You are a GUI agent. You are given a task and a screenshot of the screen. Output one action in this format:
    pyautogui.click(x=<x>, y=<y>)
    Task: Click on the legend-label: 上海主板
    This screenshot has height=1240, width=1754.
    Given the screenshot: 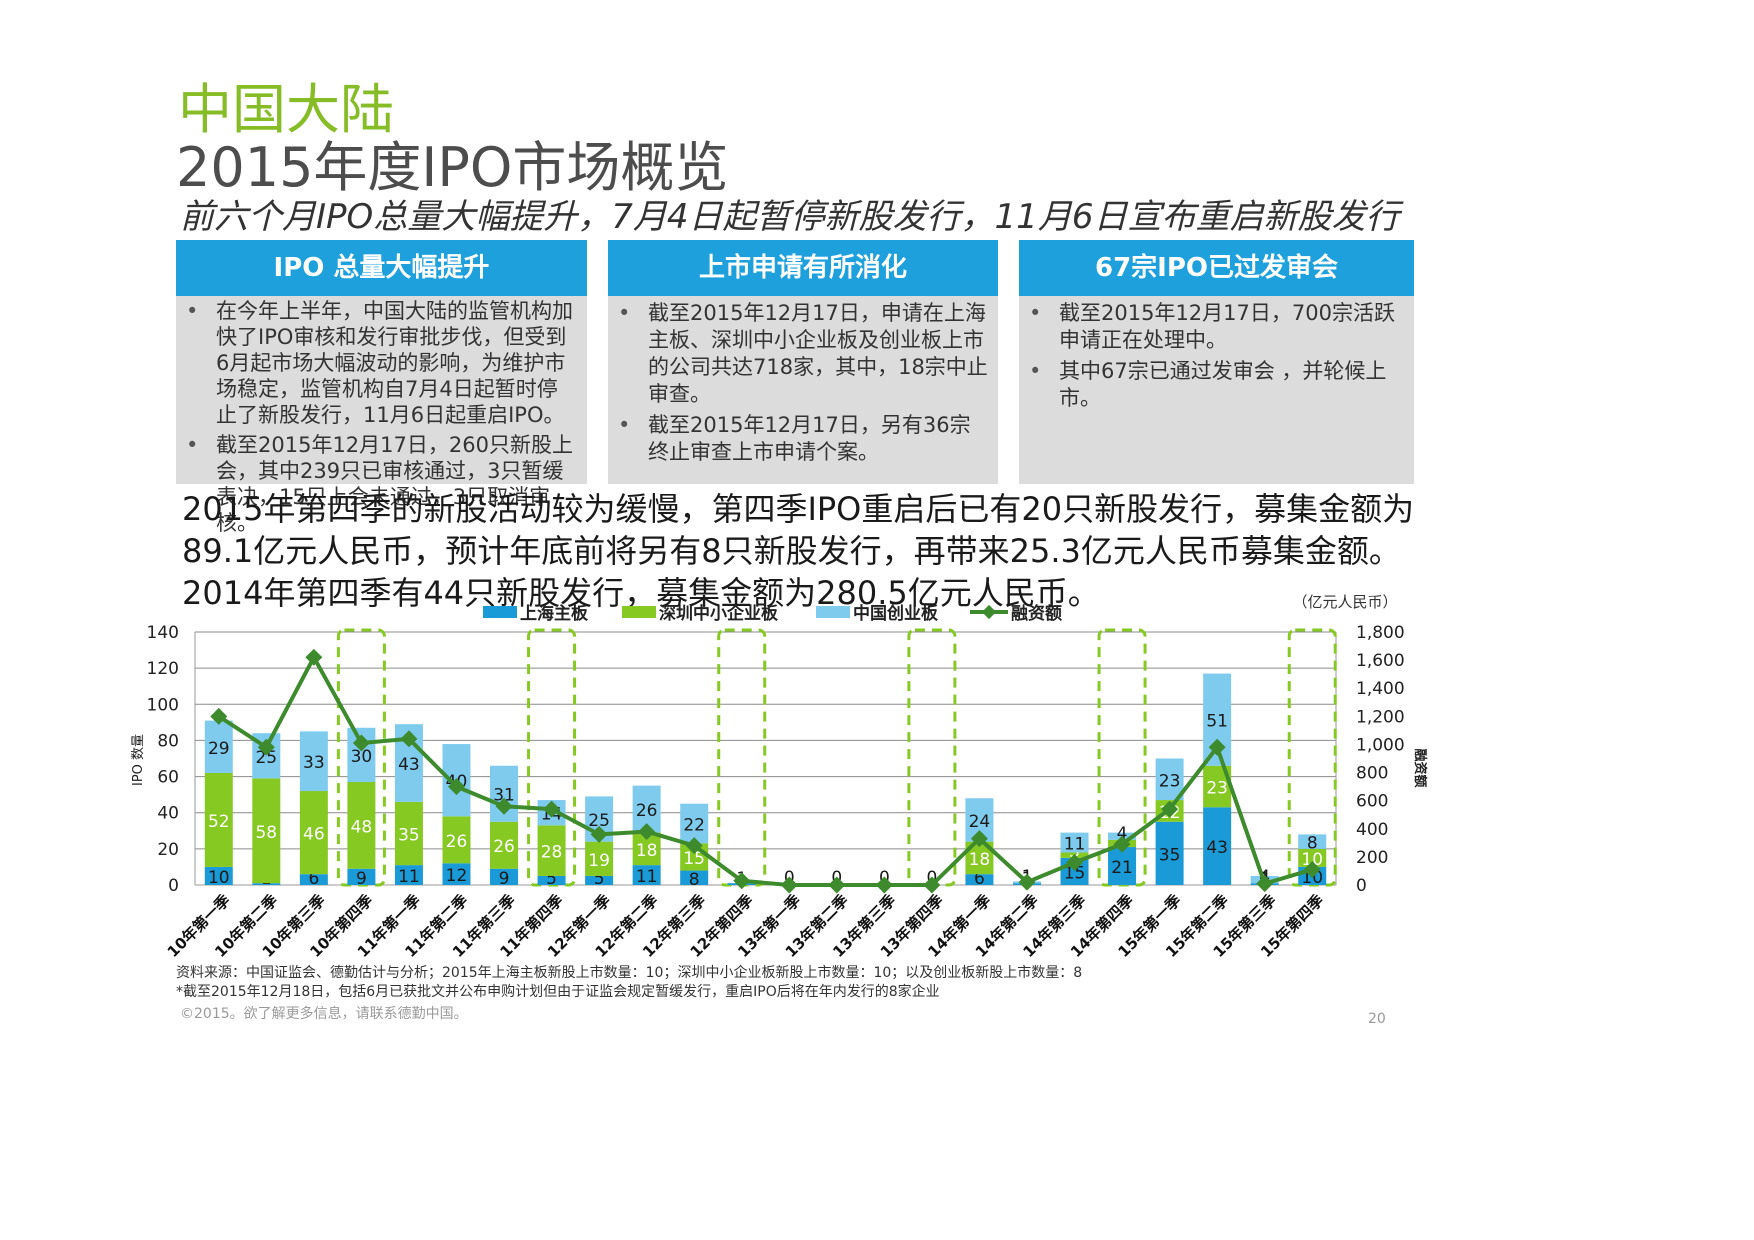 What is the action you would take?
    pyautogui.click(x=554, y=613)
    